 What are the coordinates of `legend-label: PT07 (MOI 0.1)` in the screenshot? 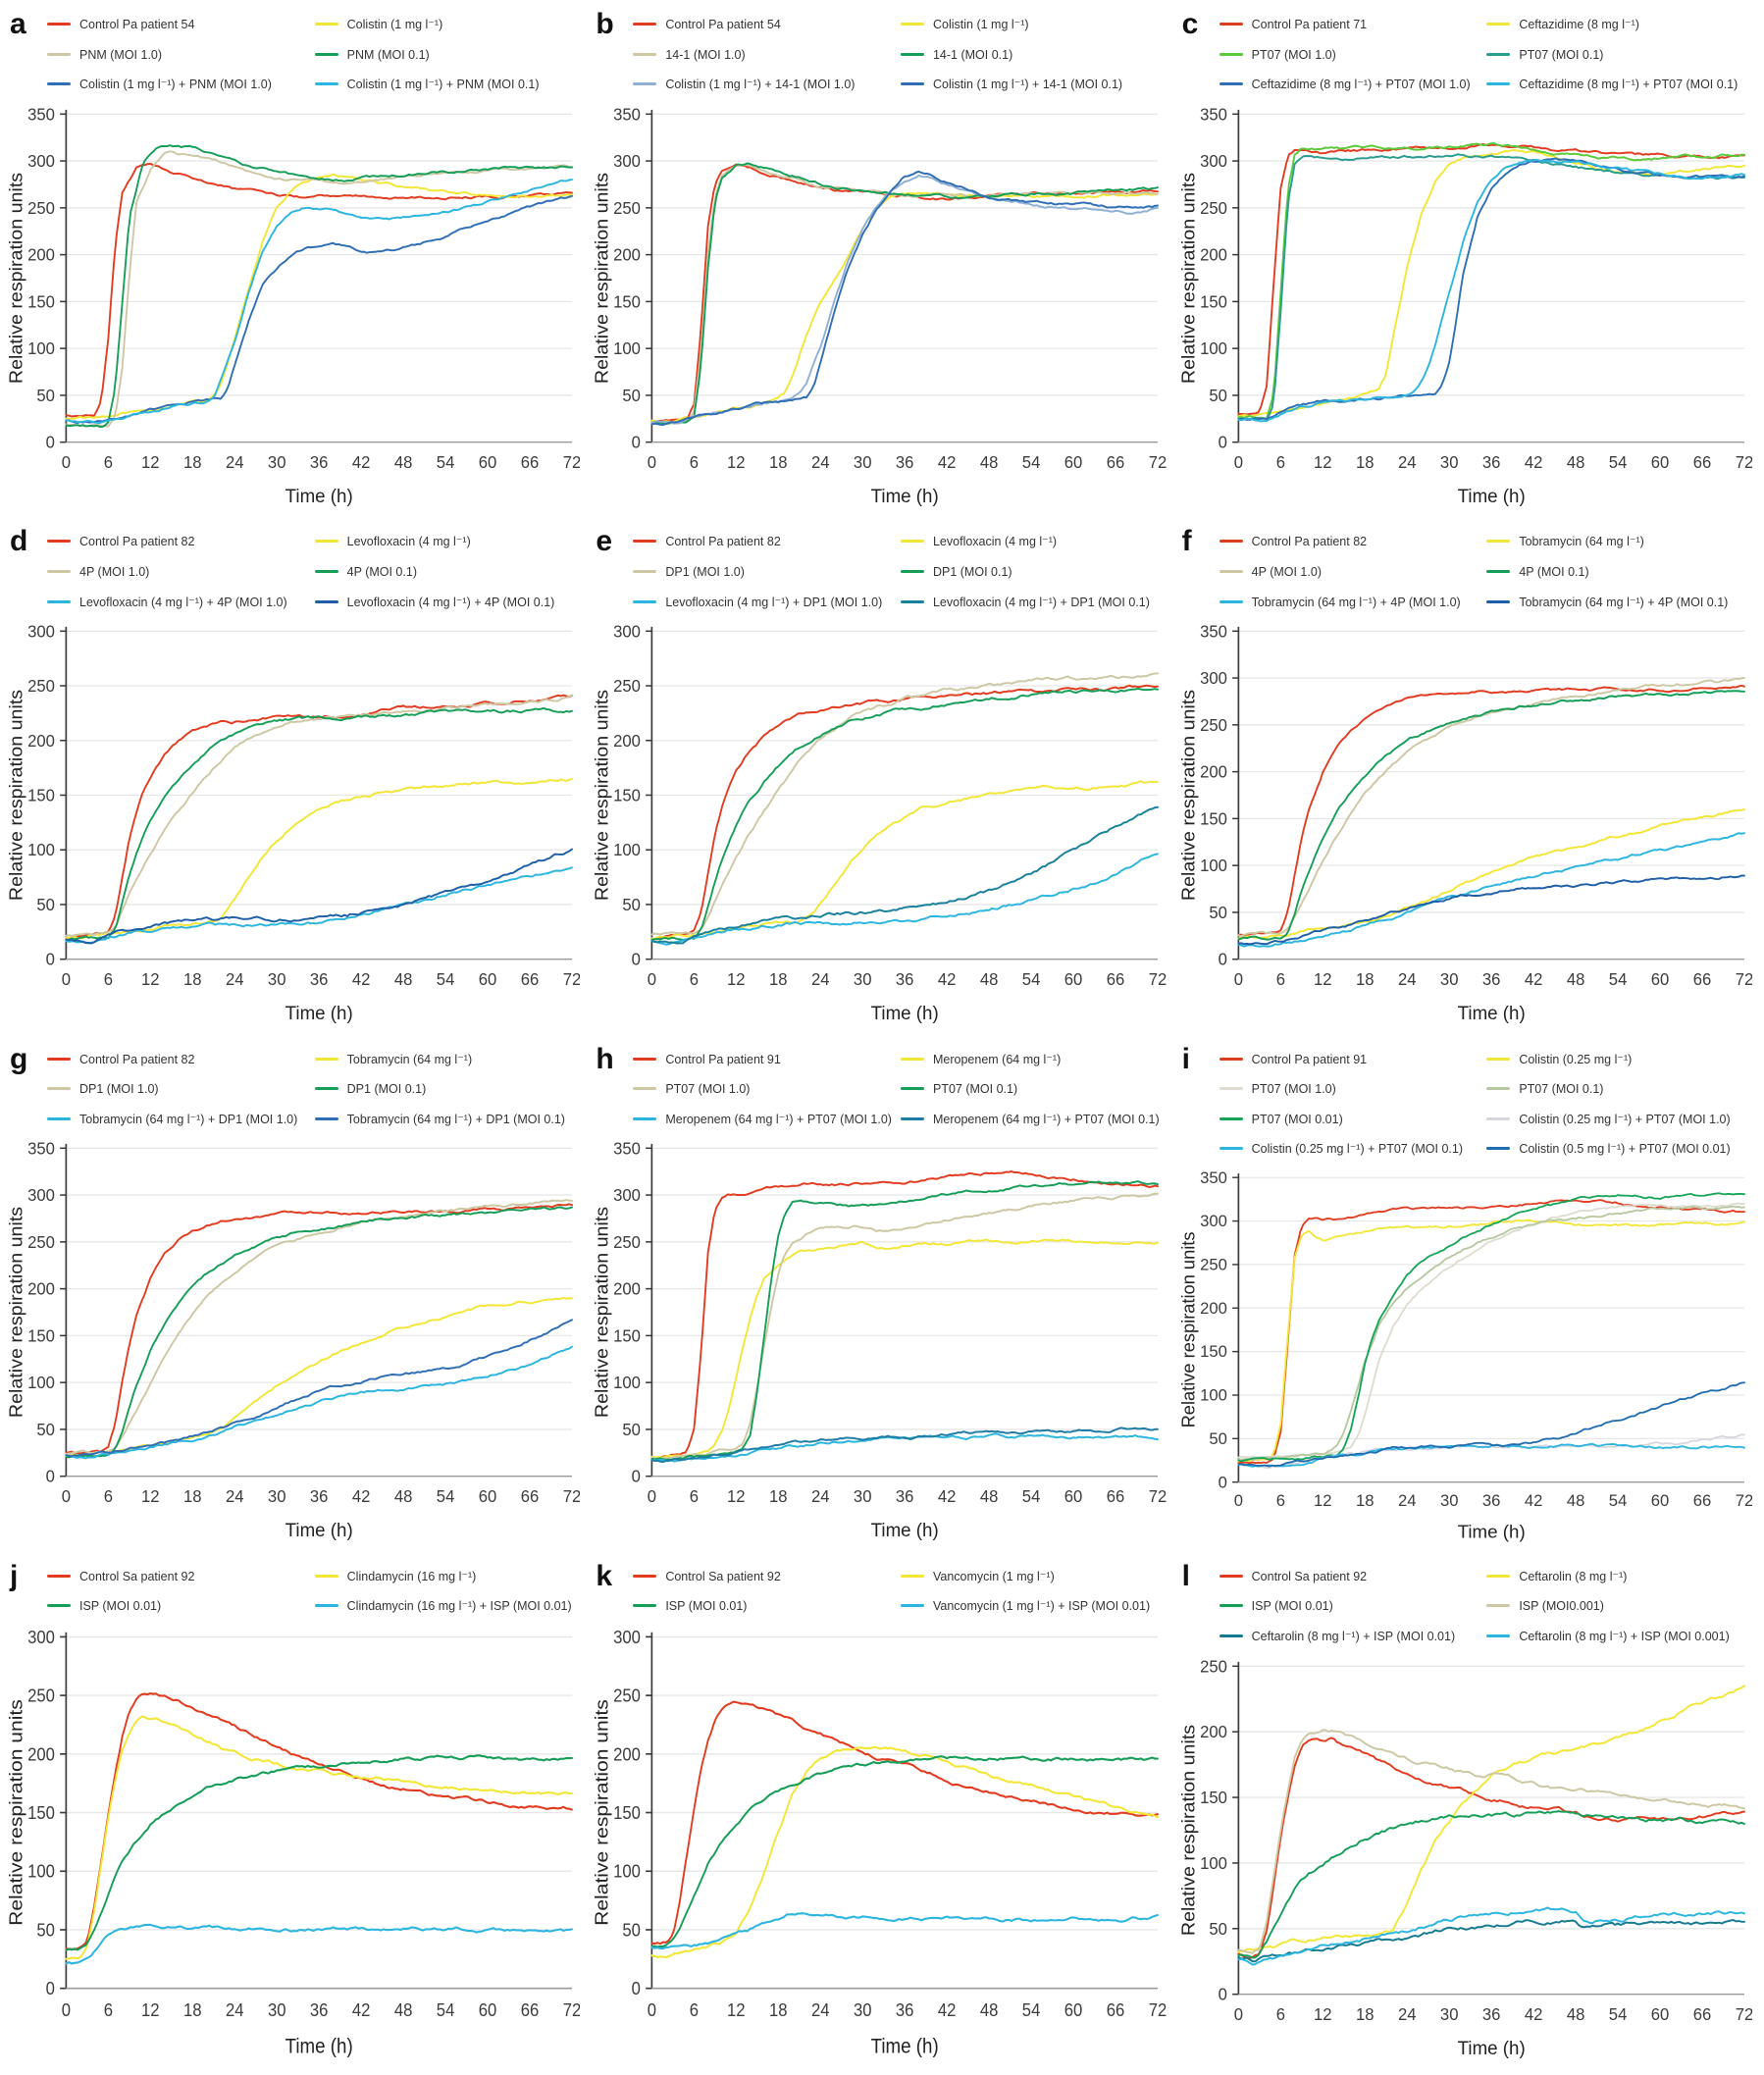 It's located at (1561, 1089).